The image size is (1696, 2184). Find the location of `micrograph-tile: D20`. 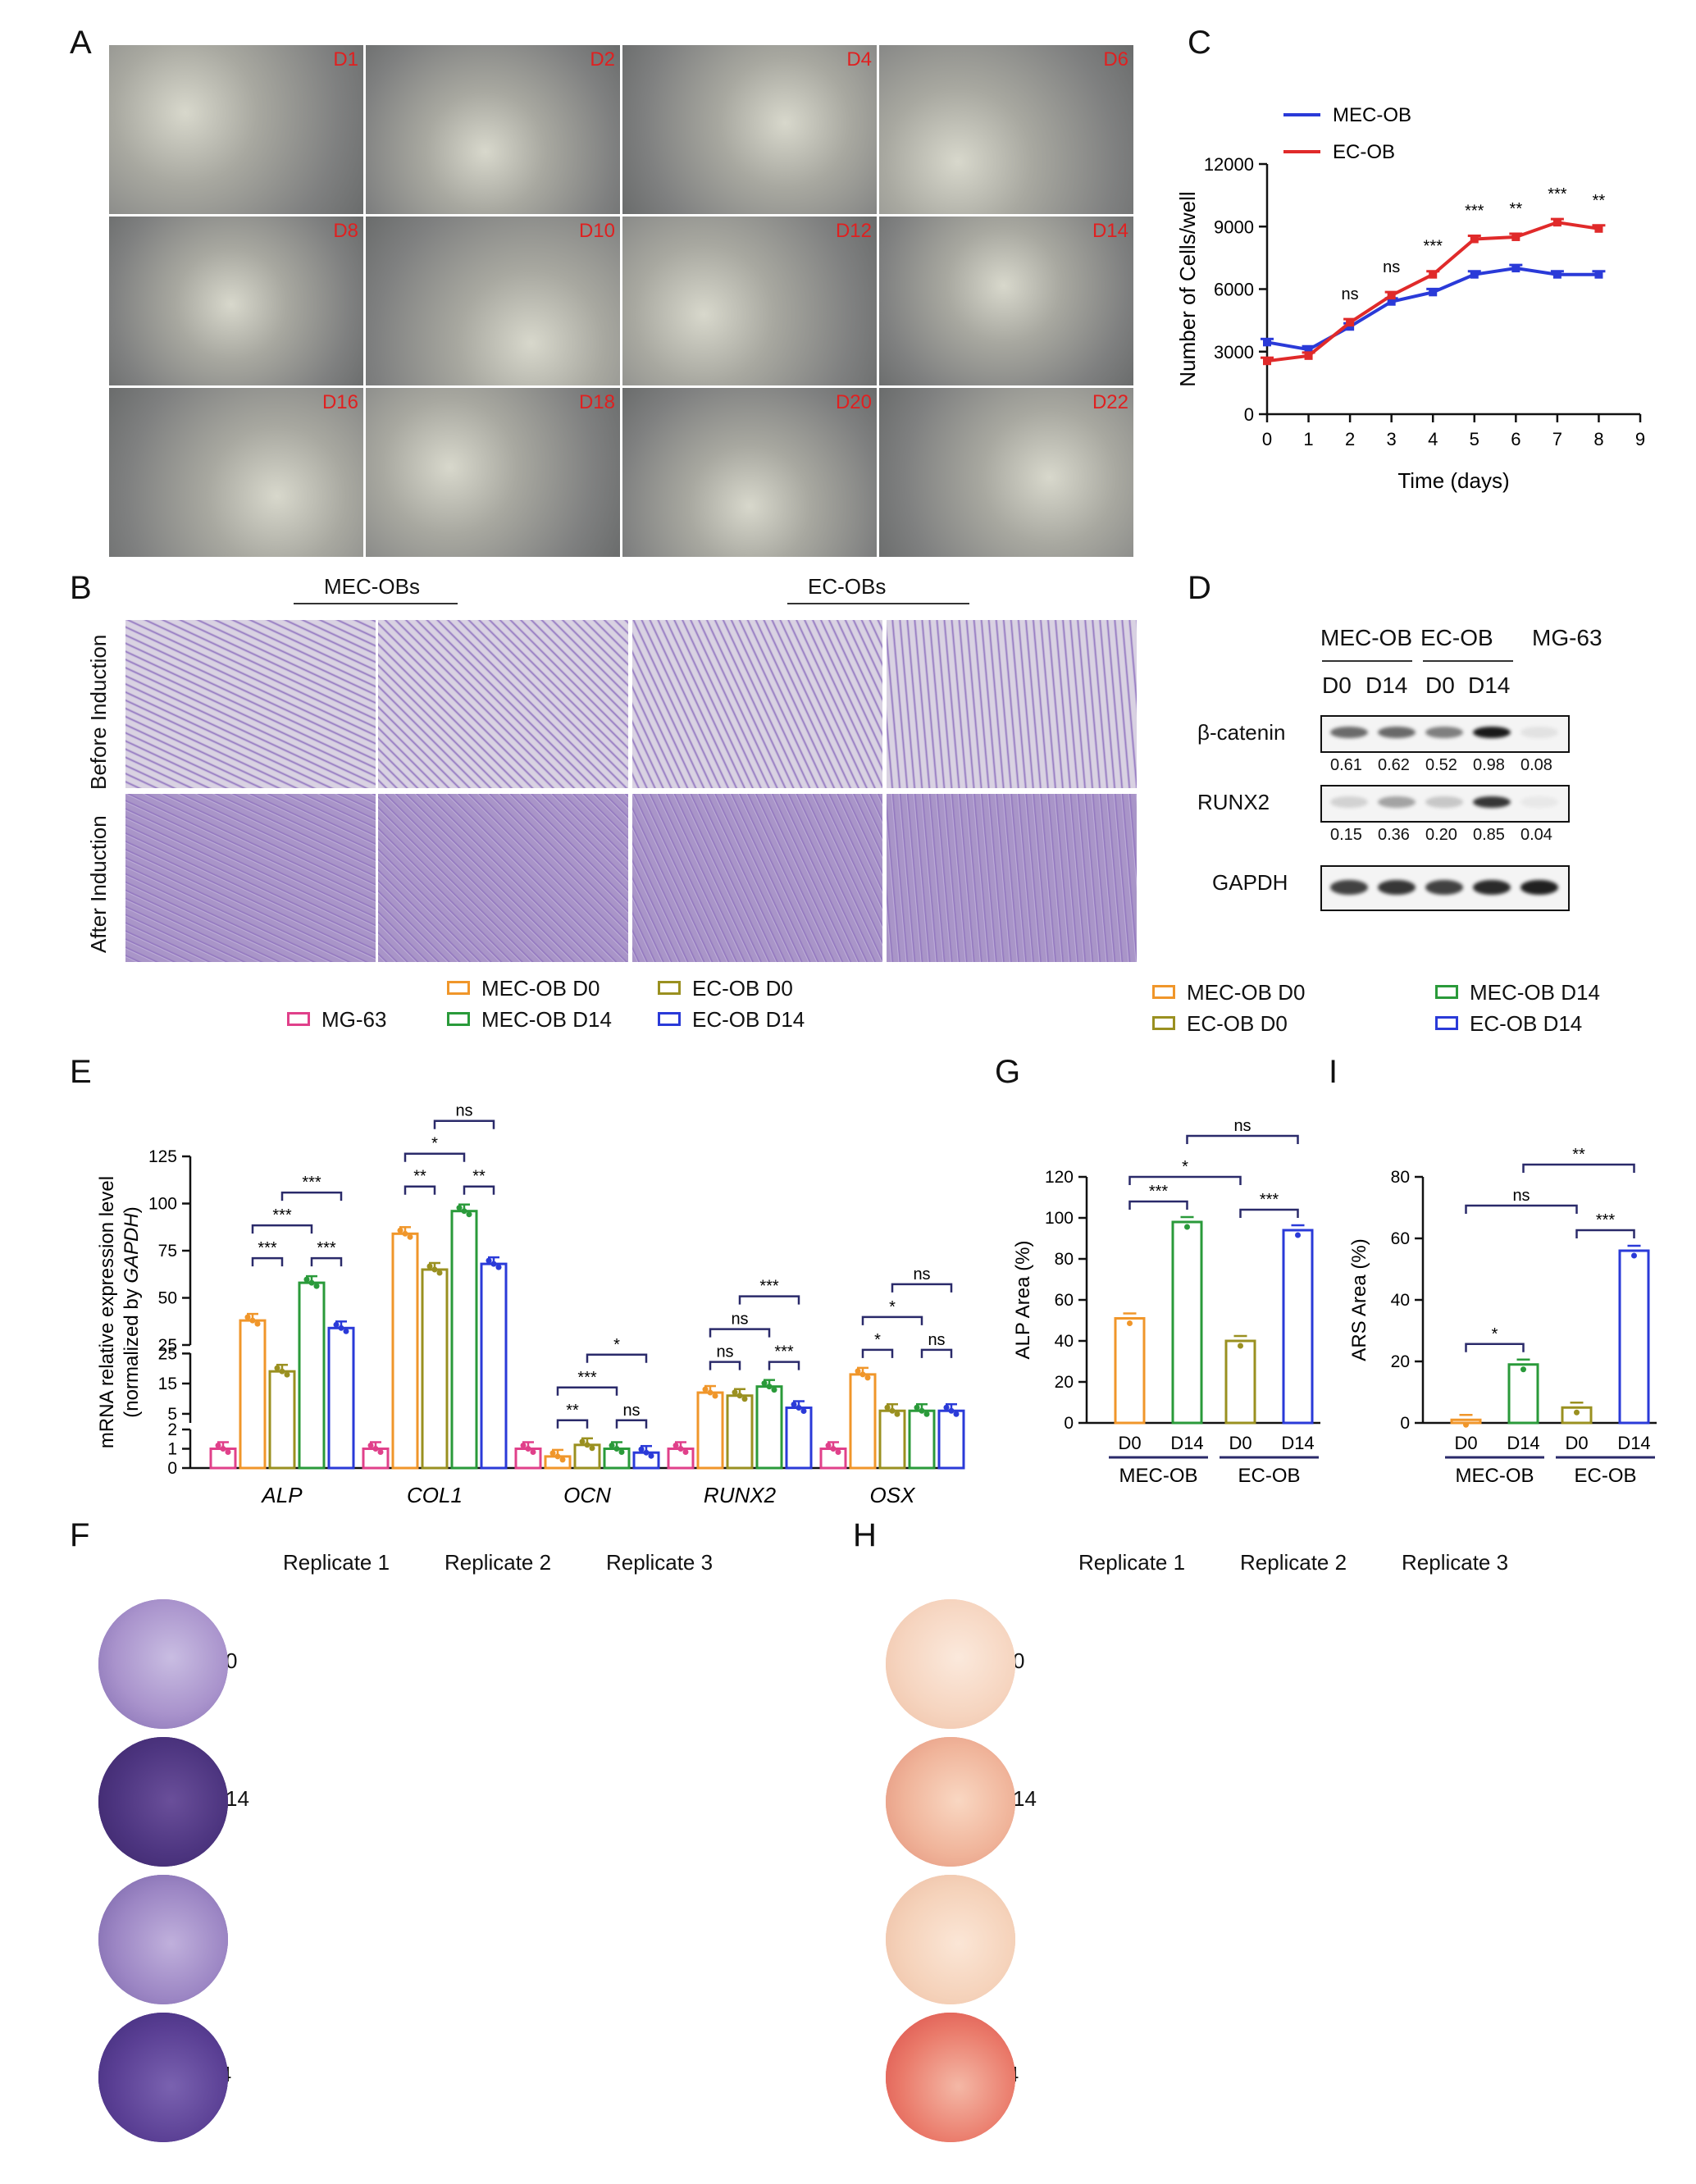

micrograph-tile: D20 is located at coordinates (749, 472).